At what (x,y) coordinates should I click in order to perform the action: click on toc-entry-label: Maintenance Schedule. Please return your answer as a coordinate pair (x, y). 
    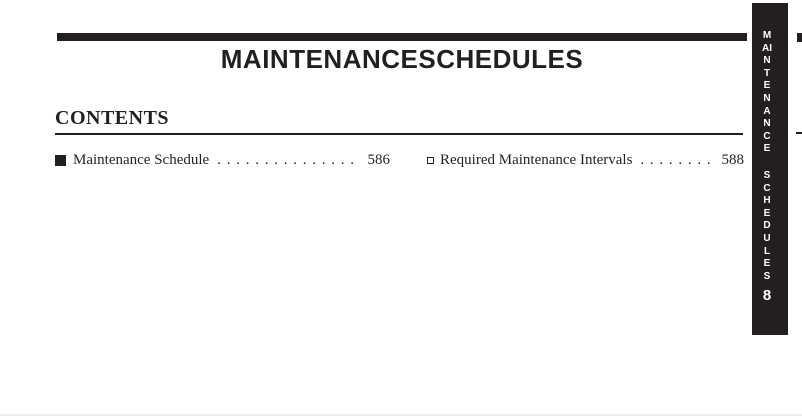
    Looking at the image, I should click on (141, 160).